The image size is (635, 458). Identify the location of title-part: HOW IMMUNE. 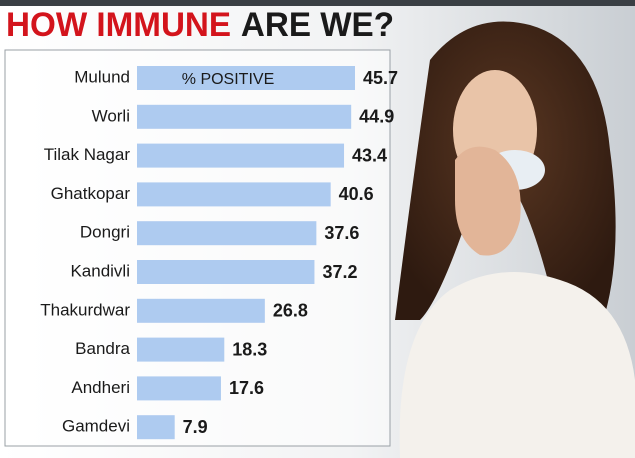
(118, 25).